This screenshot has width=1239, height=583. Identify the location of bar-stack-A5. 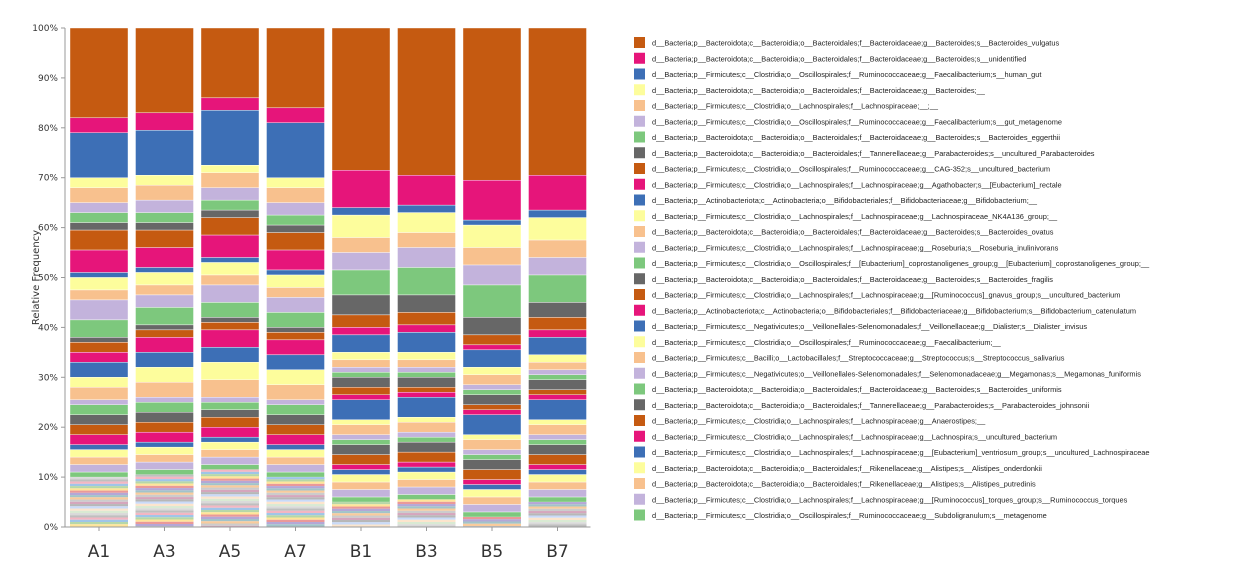
(230, 277).